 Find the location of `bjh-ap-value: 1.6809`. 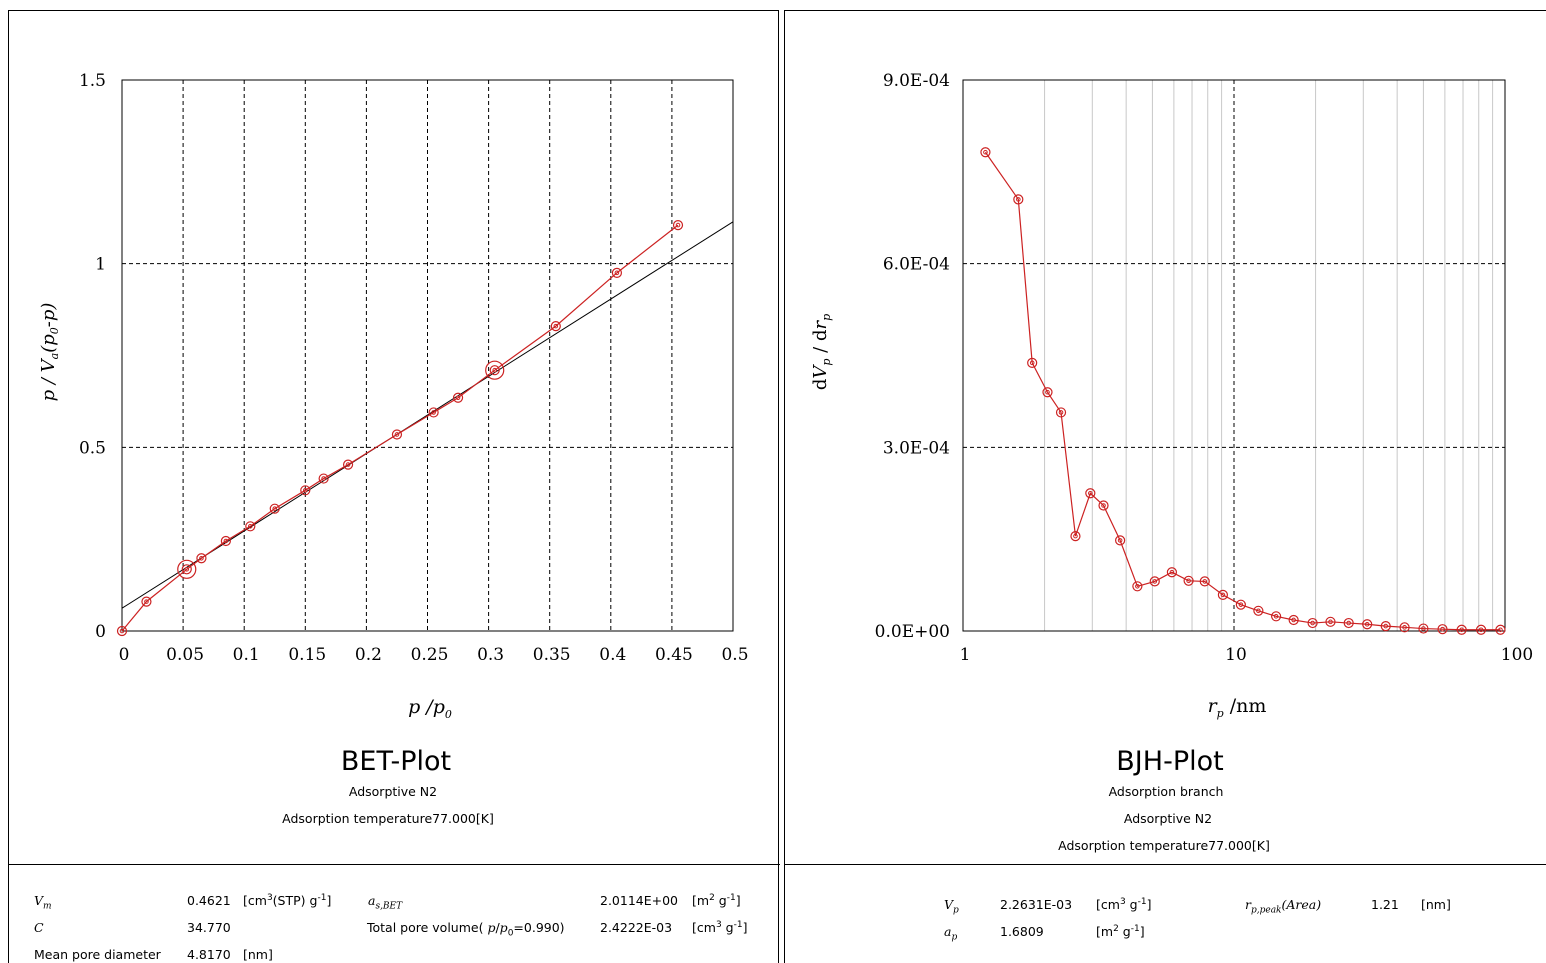

bjh-ap-value: 1.6809 is located at coordinates (1022, 931).